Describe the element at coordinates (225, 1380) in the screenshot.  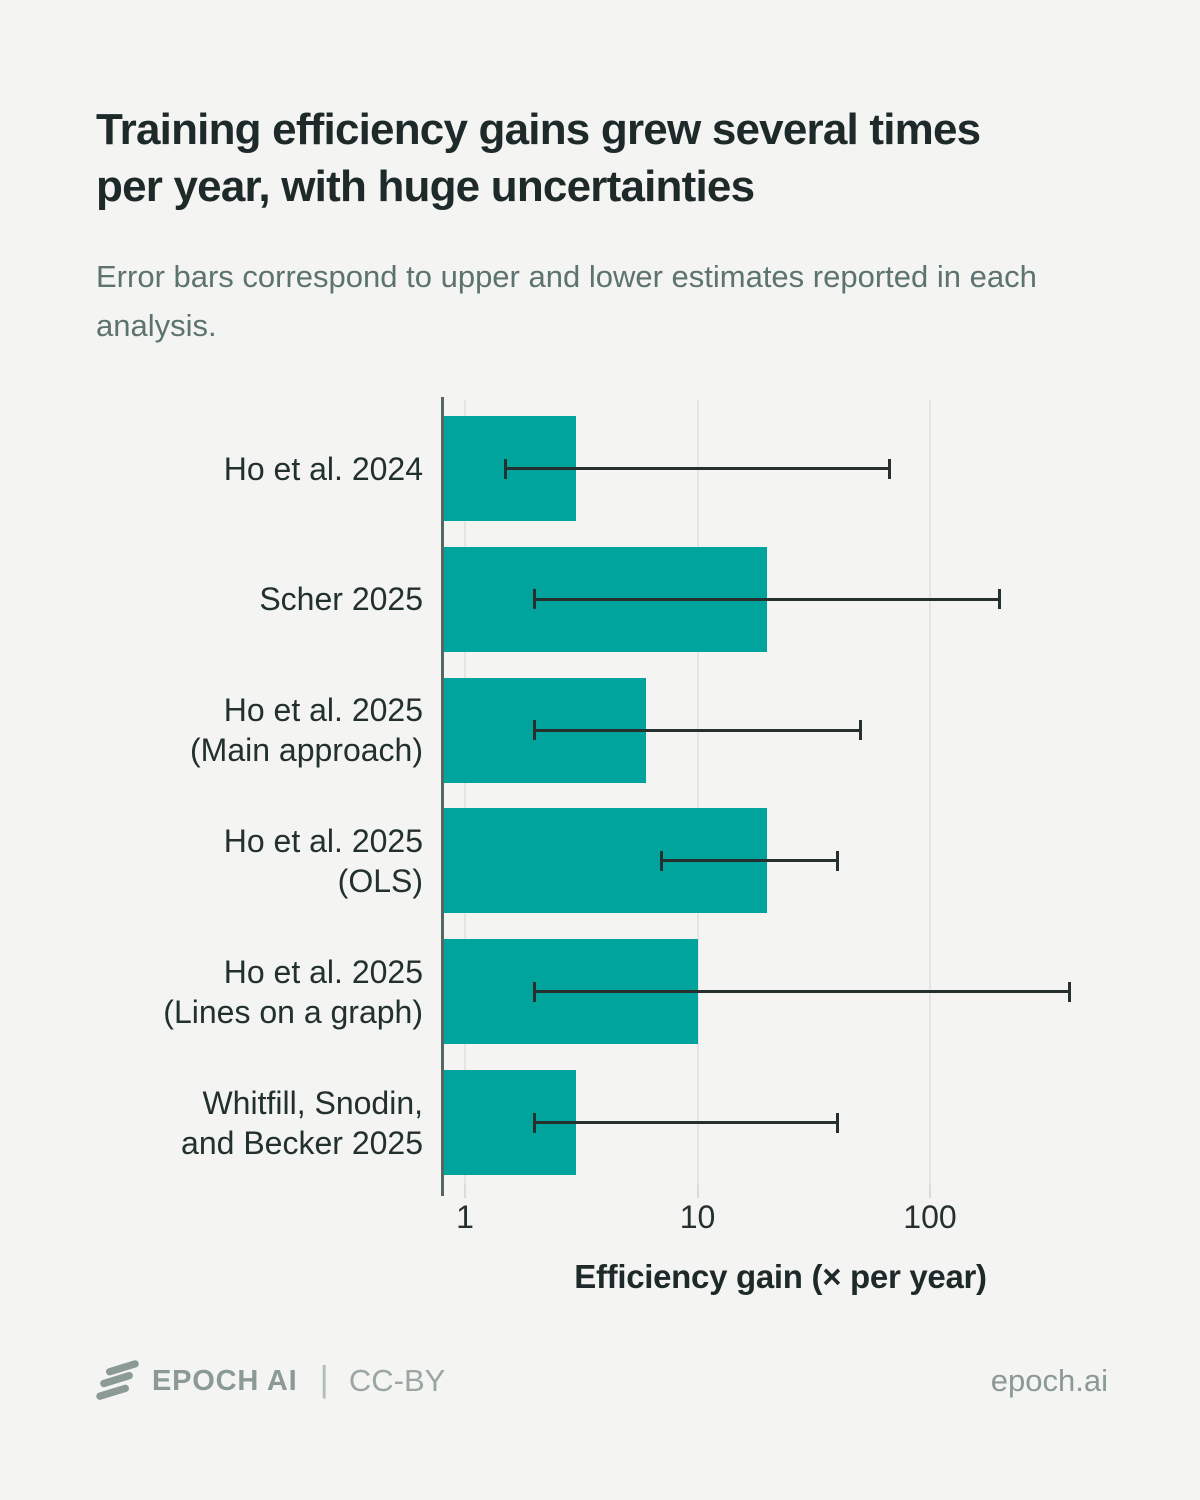
I see `footer-brand: EPOCH AI` at that location.